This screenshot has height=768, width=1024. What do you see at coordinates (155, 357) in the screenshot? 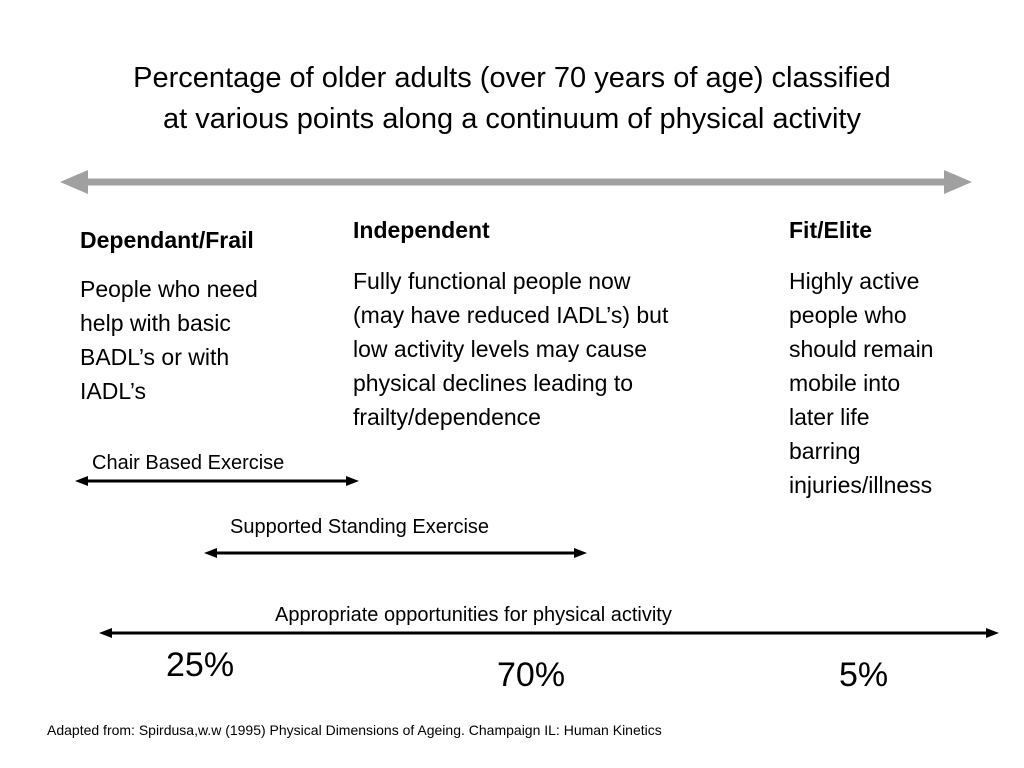
I see `description-line: BADL’s or with` at bounding box center [155, 357].